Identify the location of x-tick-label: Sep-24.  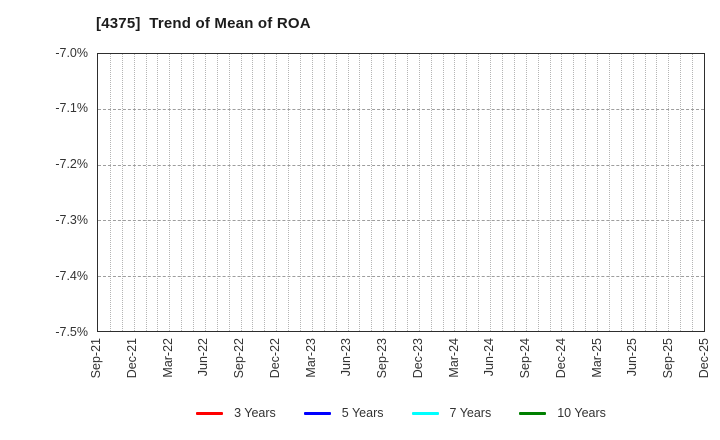
(525, 358).